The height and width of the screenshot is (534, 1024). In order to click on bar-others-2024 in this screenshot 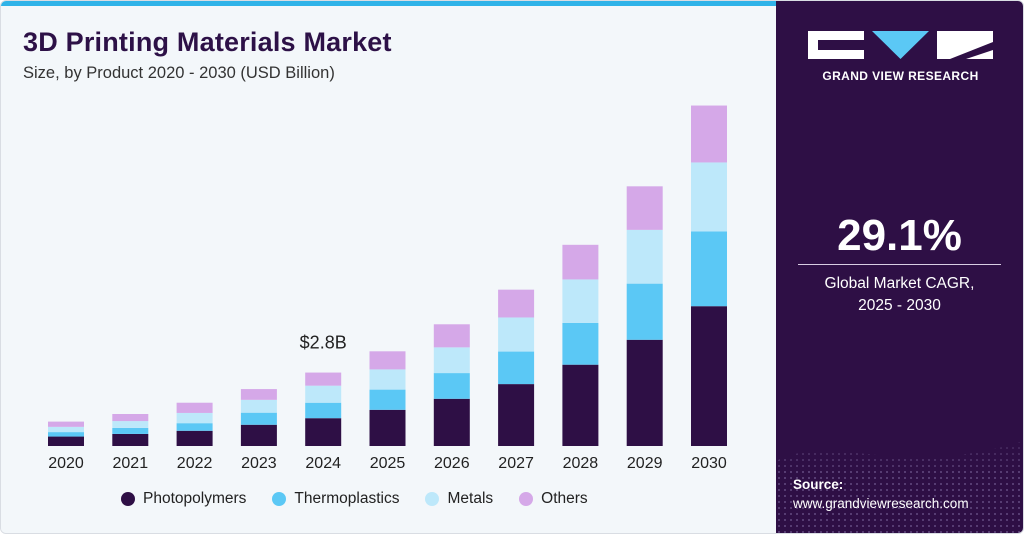, I will do `click(323, 379)`.